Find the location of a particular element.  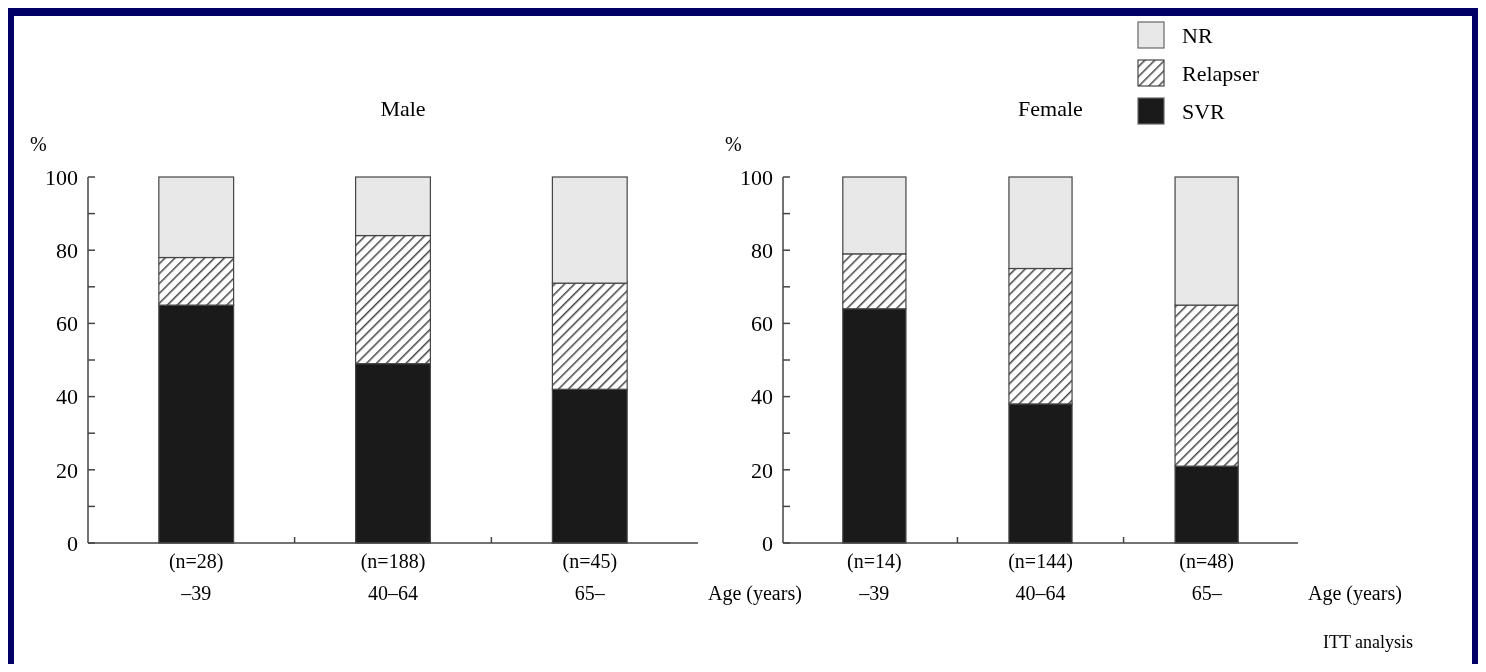

x-tick-label: (n=14) –39 is located at coordinates (874, 577).